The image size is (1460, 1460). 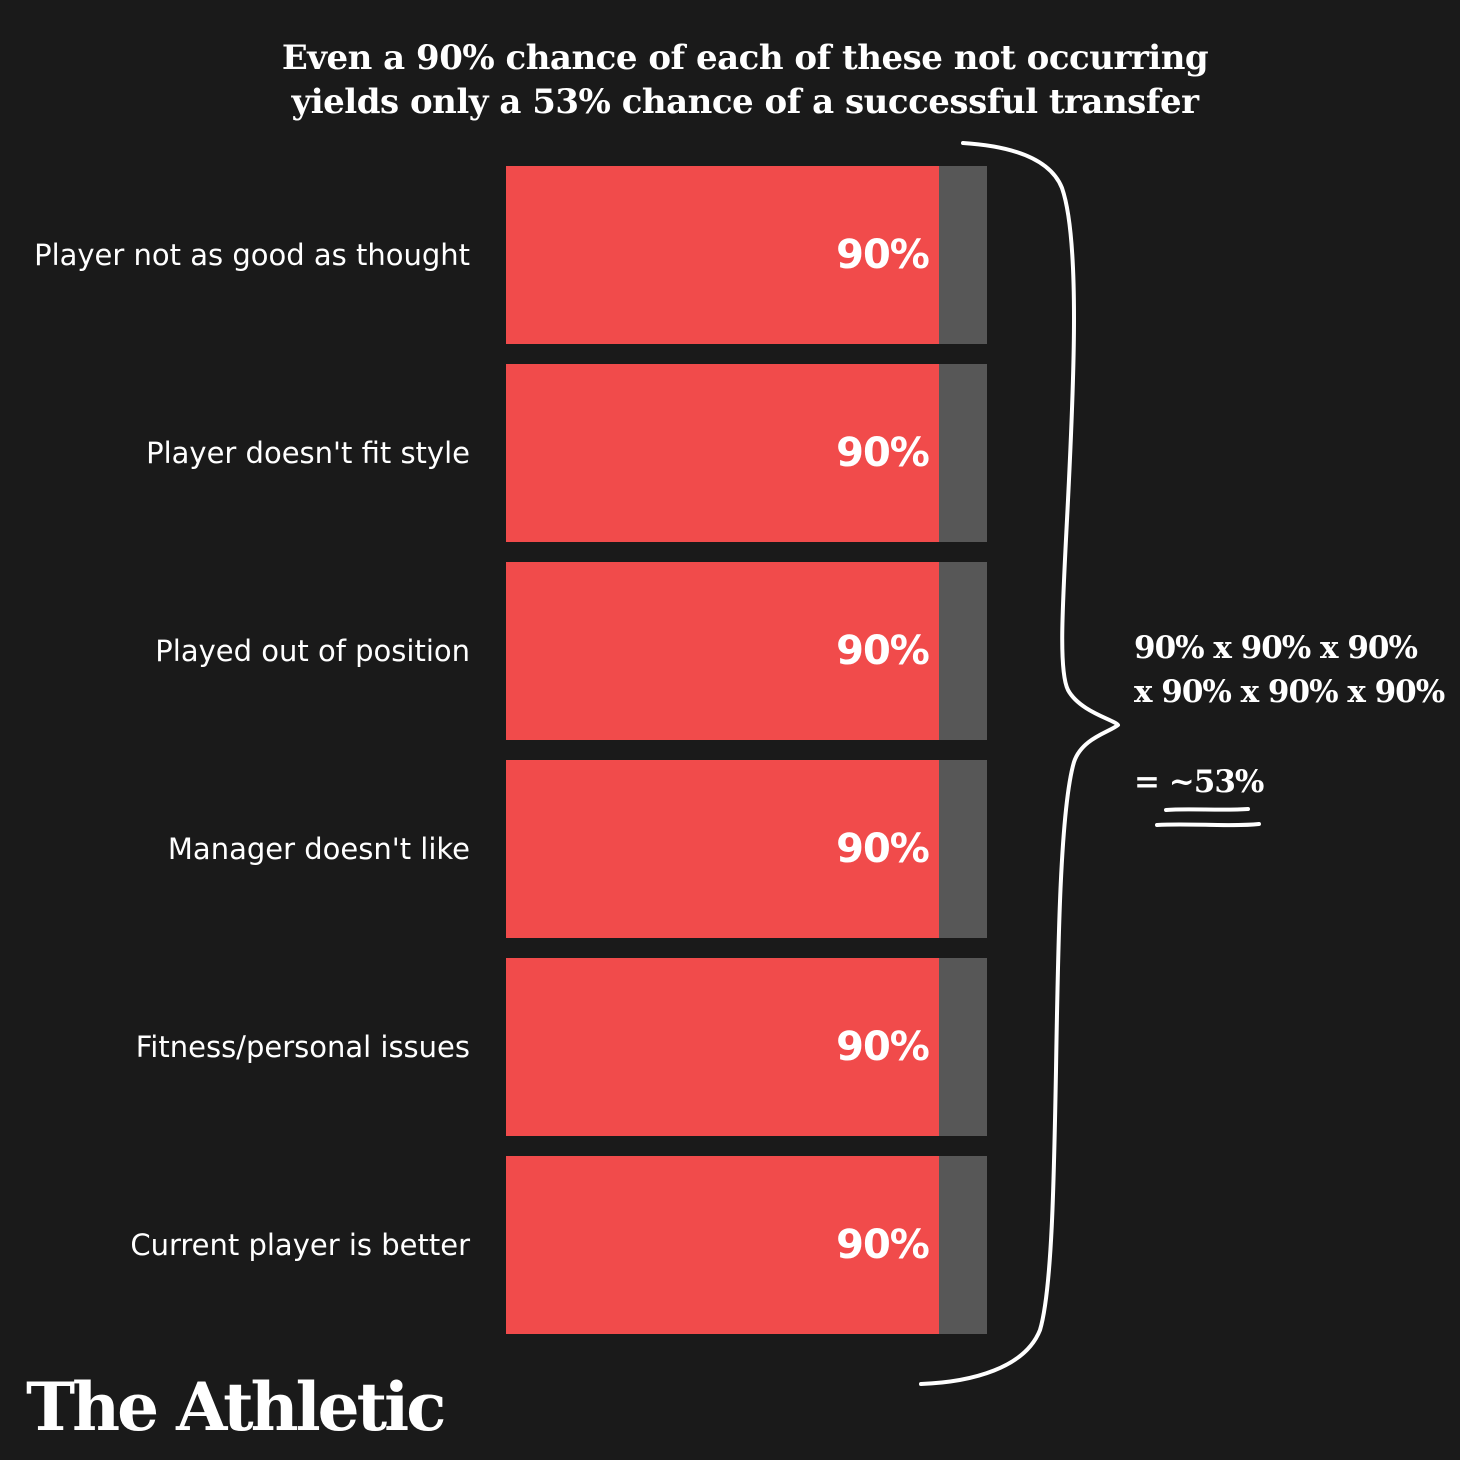 I want to click on result-annotation: = ~53%, so click(x=1199, y=782).